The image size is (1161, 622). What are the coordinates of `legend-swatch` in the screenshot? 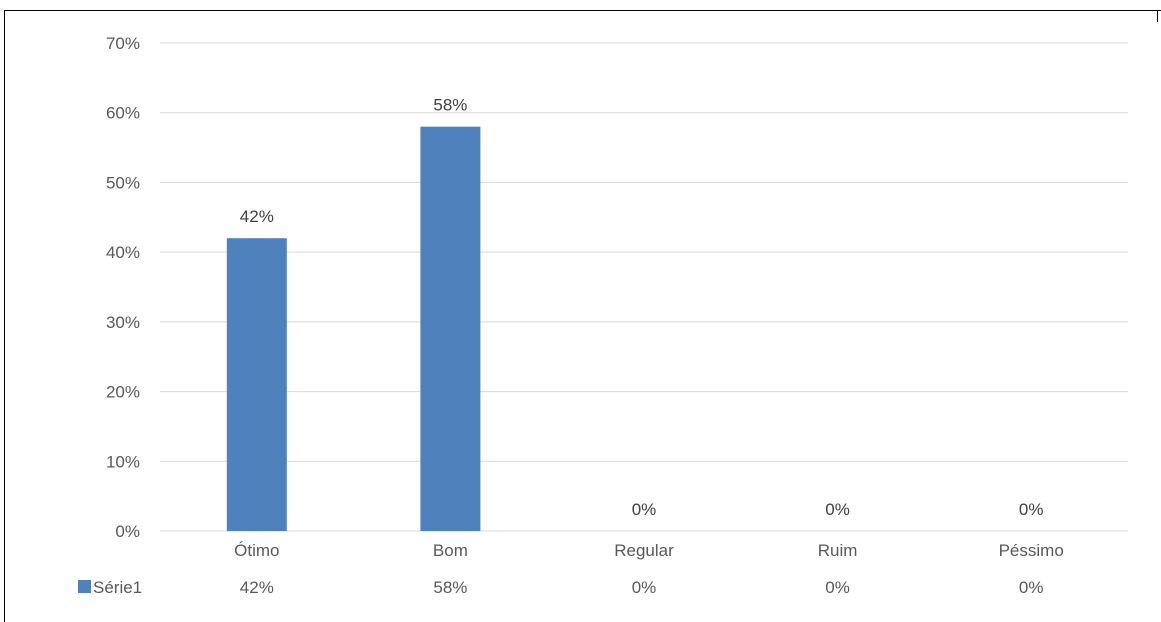 It's located at (84, 586).